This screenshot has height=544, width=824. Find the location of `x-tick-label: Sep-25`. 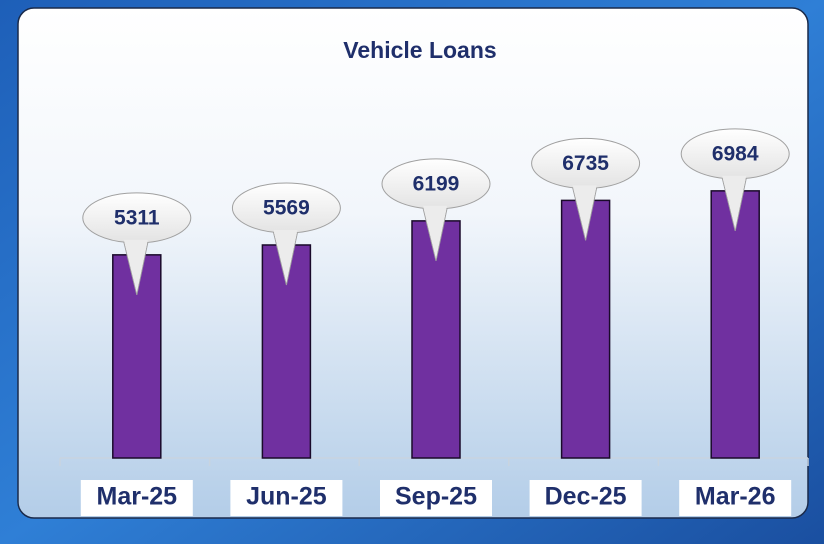

x-tick-label: Sep-25 is located at coordinates (436, 497).